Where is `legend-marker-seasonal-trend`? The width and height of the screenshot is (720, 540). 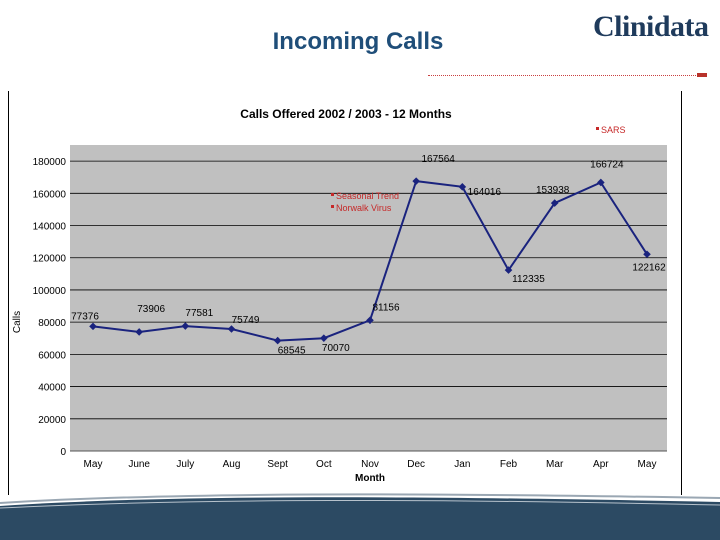
legend-marker-seasonal-trend is located at coordinates (332, 194).